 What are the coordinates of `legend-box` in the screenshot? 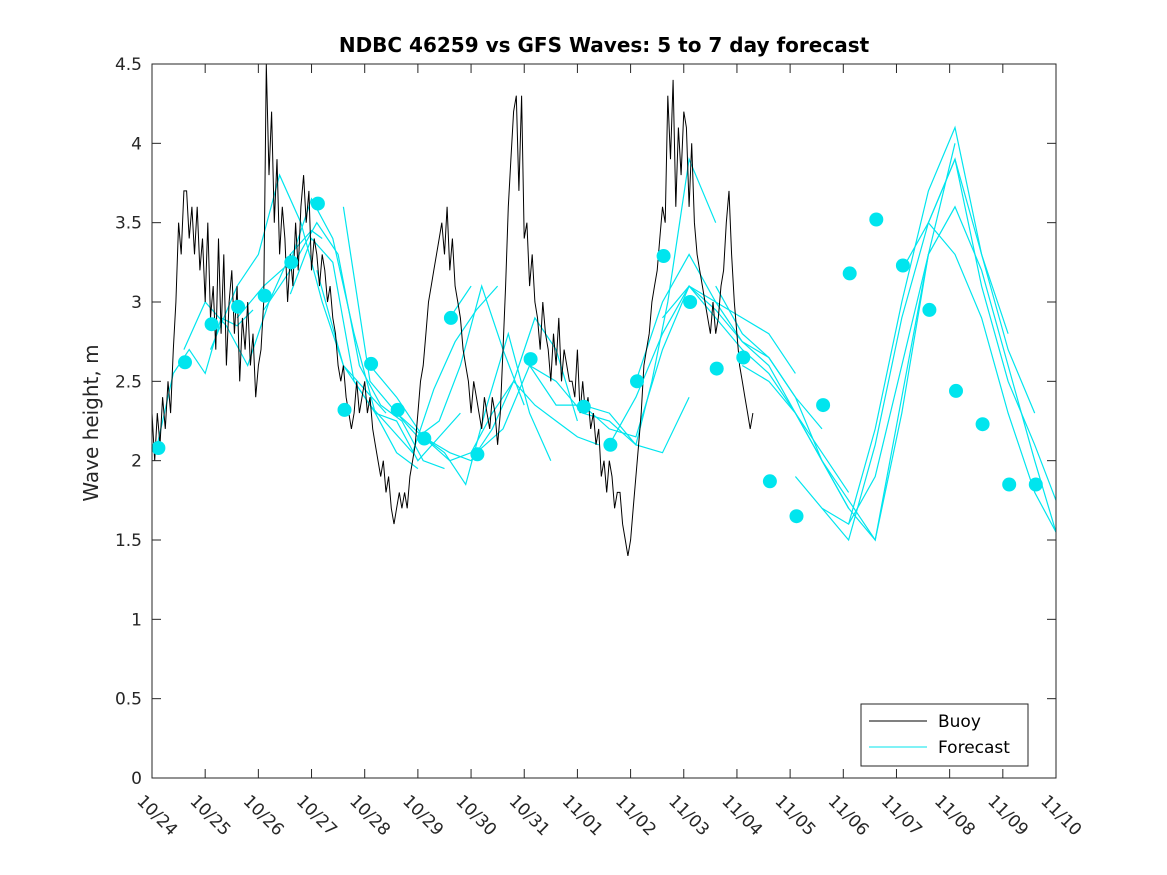 It's located at (944, 735).